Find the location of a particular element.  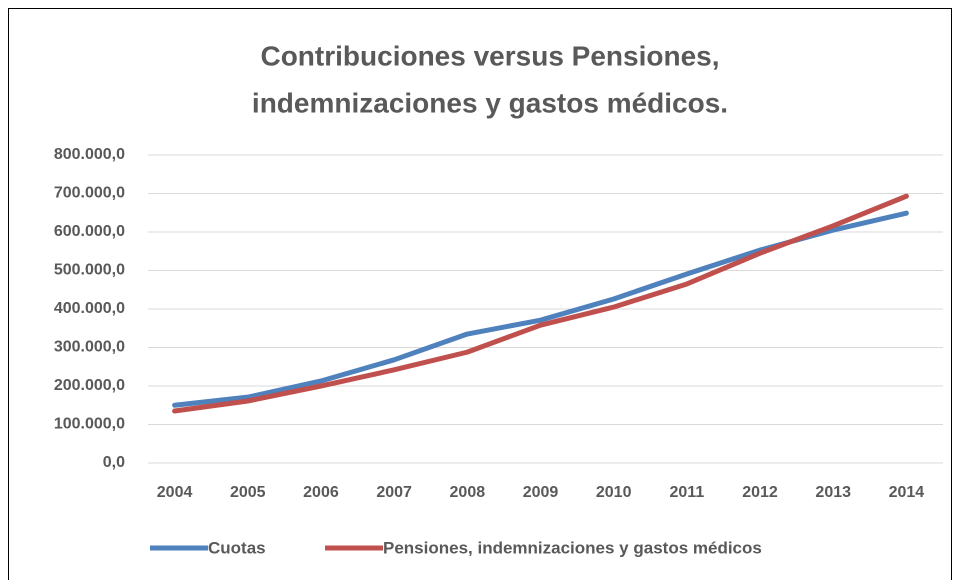

x-tick-label: 2005 is located at coordinates (248, 492).